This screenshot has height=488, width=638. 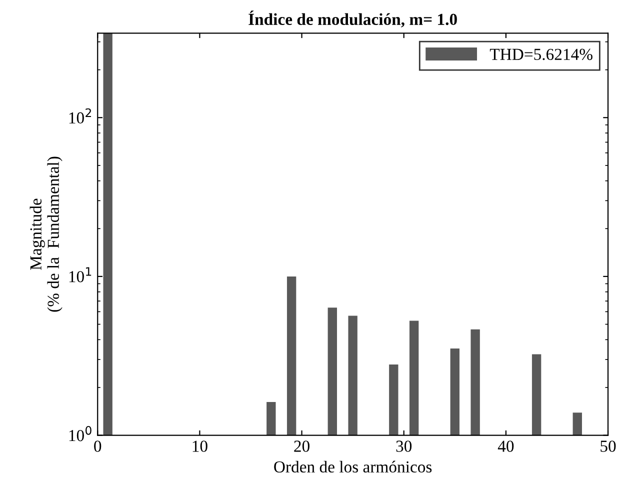 What do you see at coordinates (352, 19) in the screenshot?
I see `chart-title: Índice de modulación, m= 1.0` at bounding box center [352, 19].